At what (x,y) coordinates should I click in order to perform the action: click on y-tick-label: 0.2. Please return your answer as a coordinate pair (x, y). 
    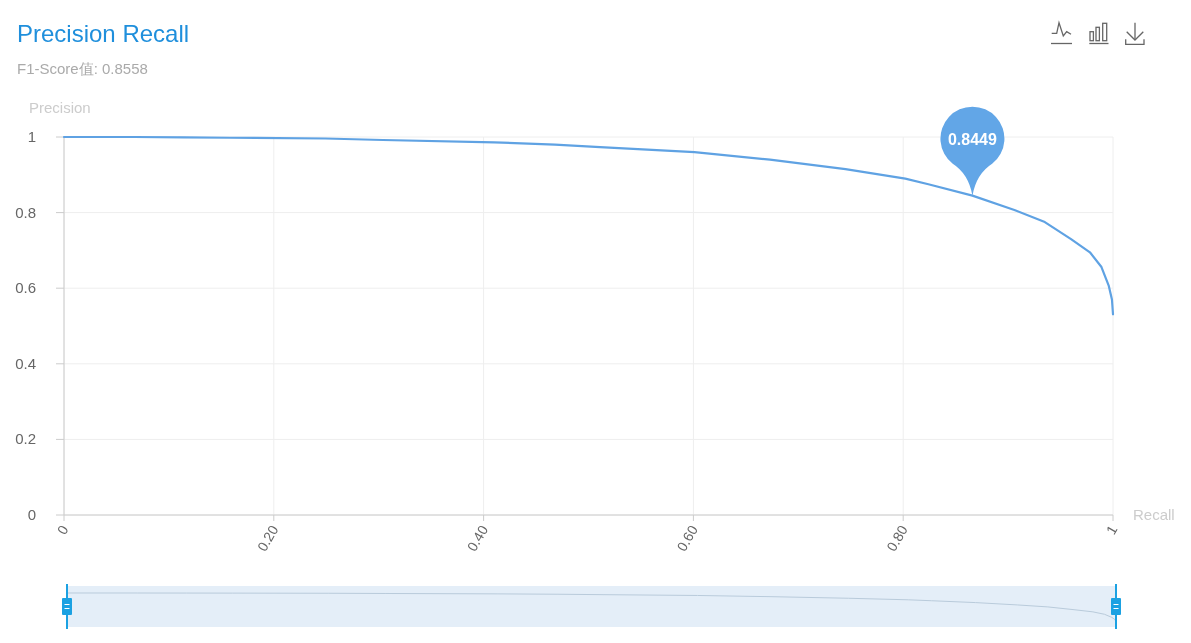
    Looking at the image, I should click on (25, 439).